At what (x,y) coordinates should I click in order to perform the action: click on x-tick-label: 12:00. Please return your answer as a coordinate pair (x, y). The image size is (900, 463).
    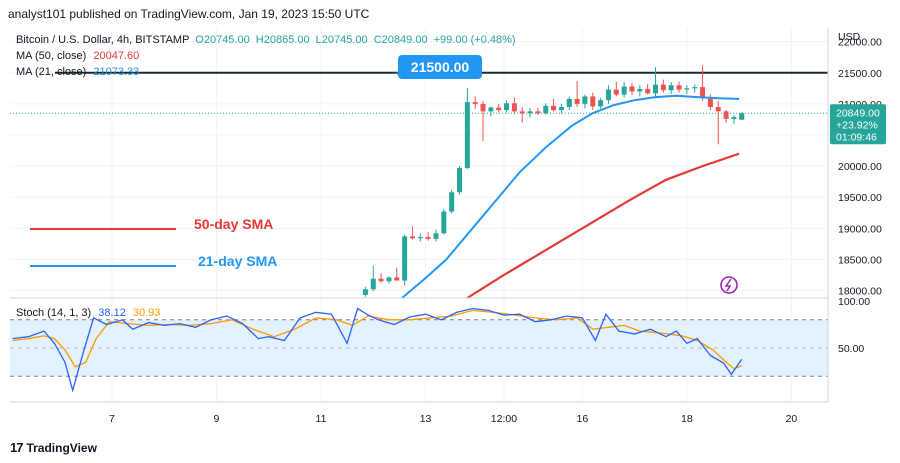
    Looking at the image, I should click on (504, 419).